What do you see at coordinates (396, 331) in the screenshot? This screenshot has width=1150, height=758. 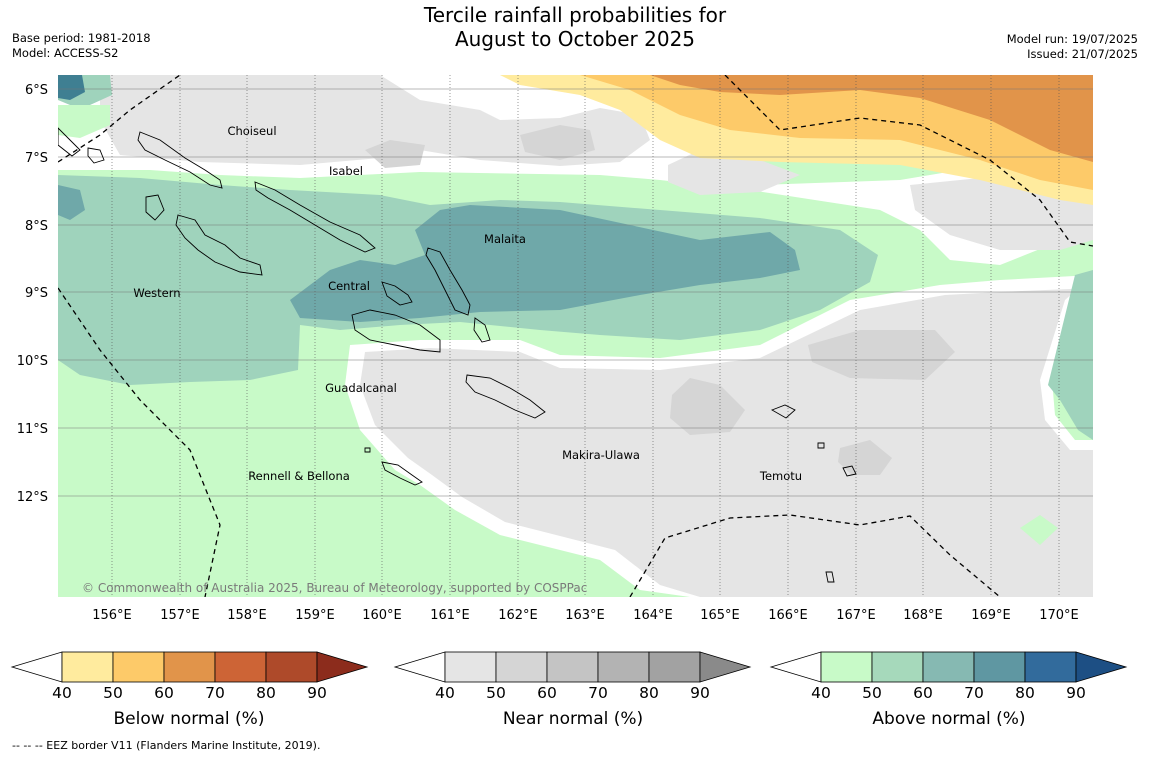 I see `guadalcanal-coastline` at bounding box center [396, 331].